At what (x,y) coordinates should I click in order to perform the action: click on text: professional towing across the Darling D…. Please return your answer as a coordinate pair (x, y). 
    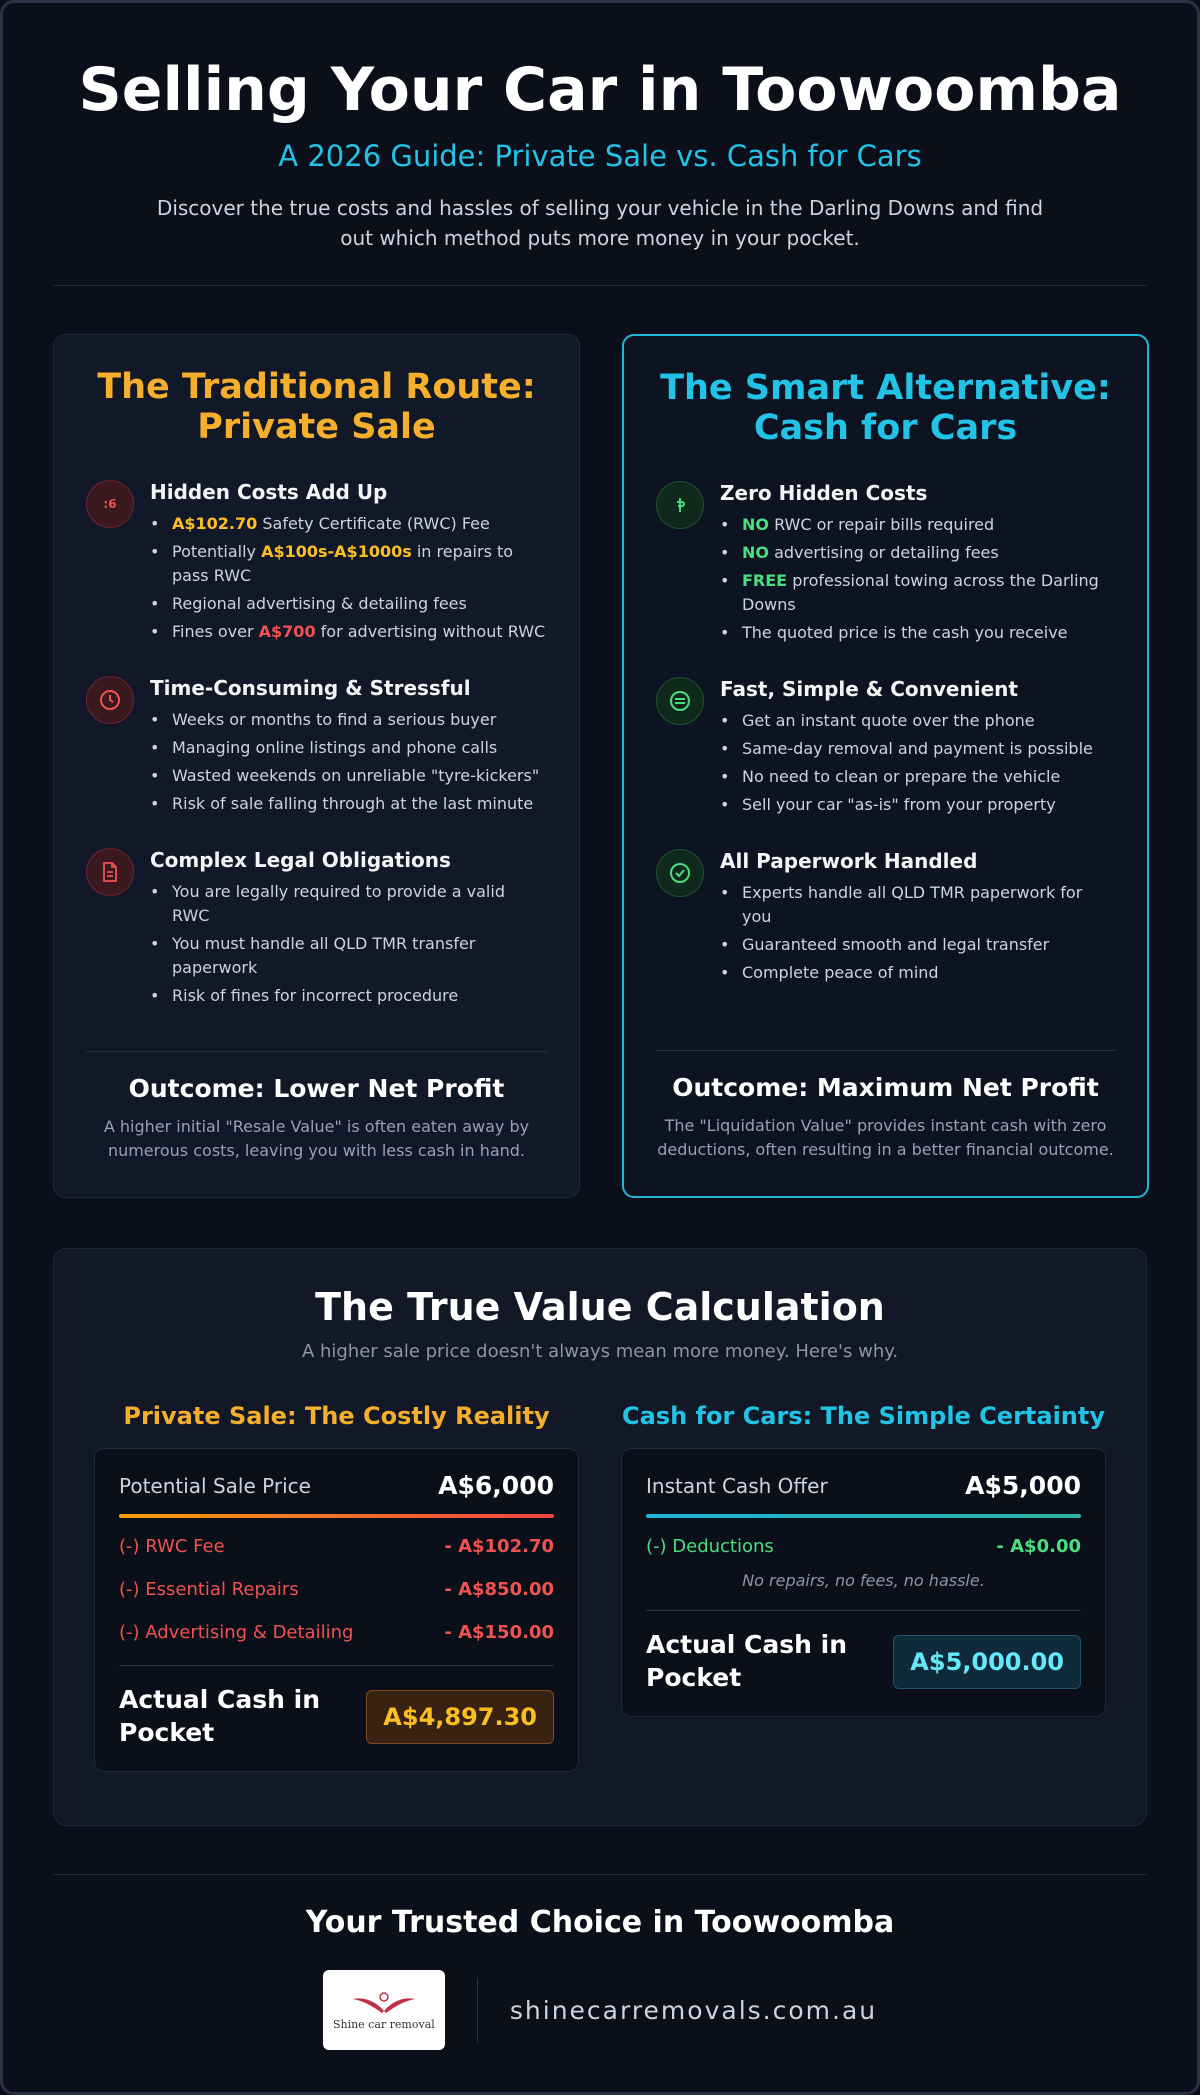
    Looking at the image, I should click on (920, 592).